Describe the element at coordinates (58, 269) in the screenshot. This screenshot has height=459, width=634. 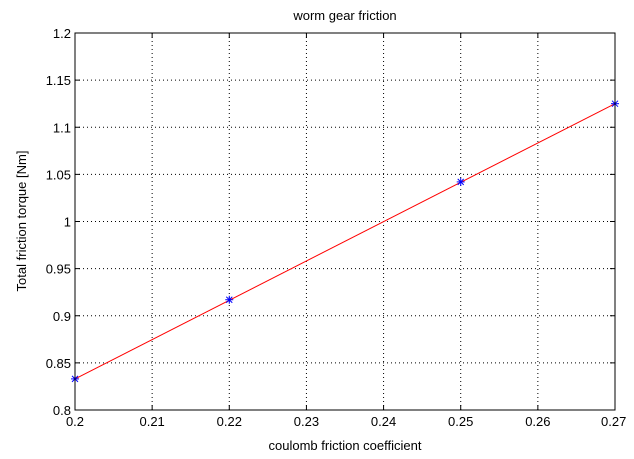
I see `y-tick-label: 0.95` at that location.